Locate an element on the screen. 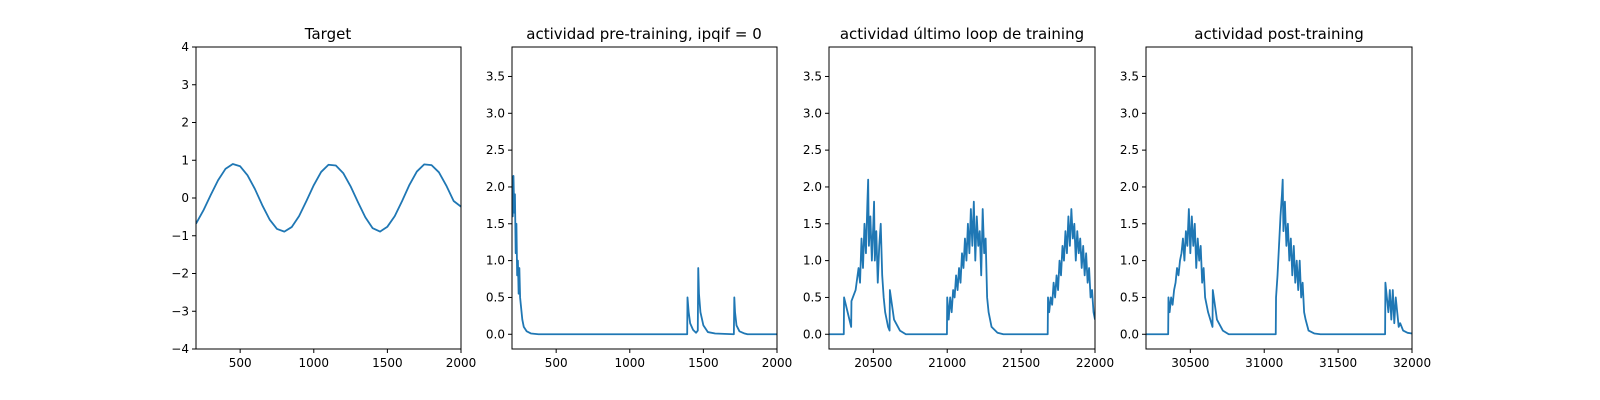 Image resolution: width=1600 pixels, height=400 pixels. x-tick-label: 21500 is located at coordinates (1021, 363).